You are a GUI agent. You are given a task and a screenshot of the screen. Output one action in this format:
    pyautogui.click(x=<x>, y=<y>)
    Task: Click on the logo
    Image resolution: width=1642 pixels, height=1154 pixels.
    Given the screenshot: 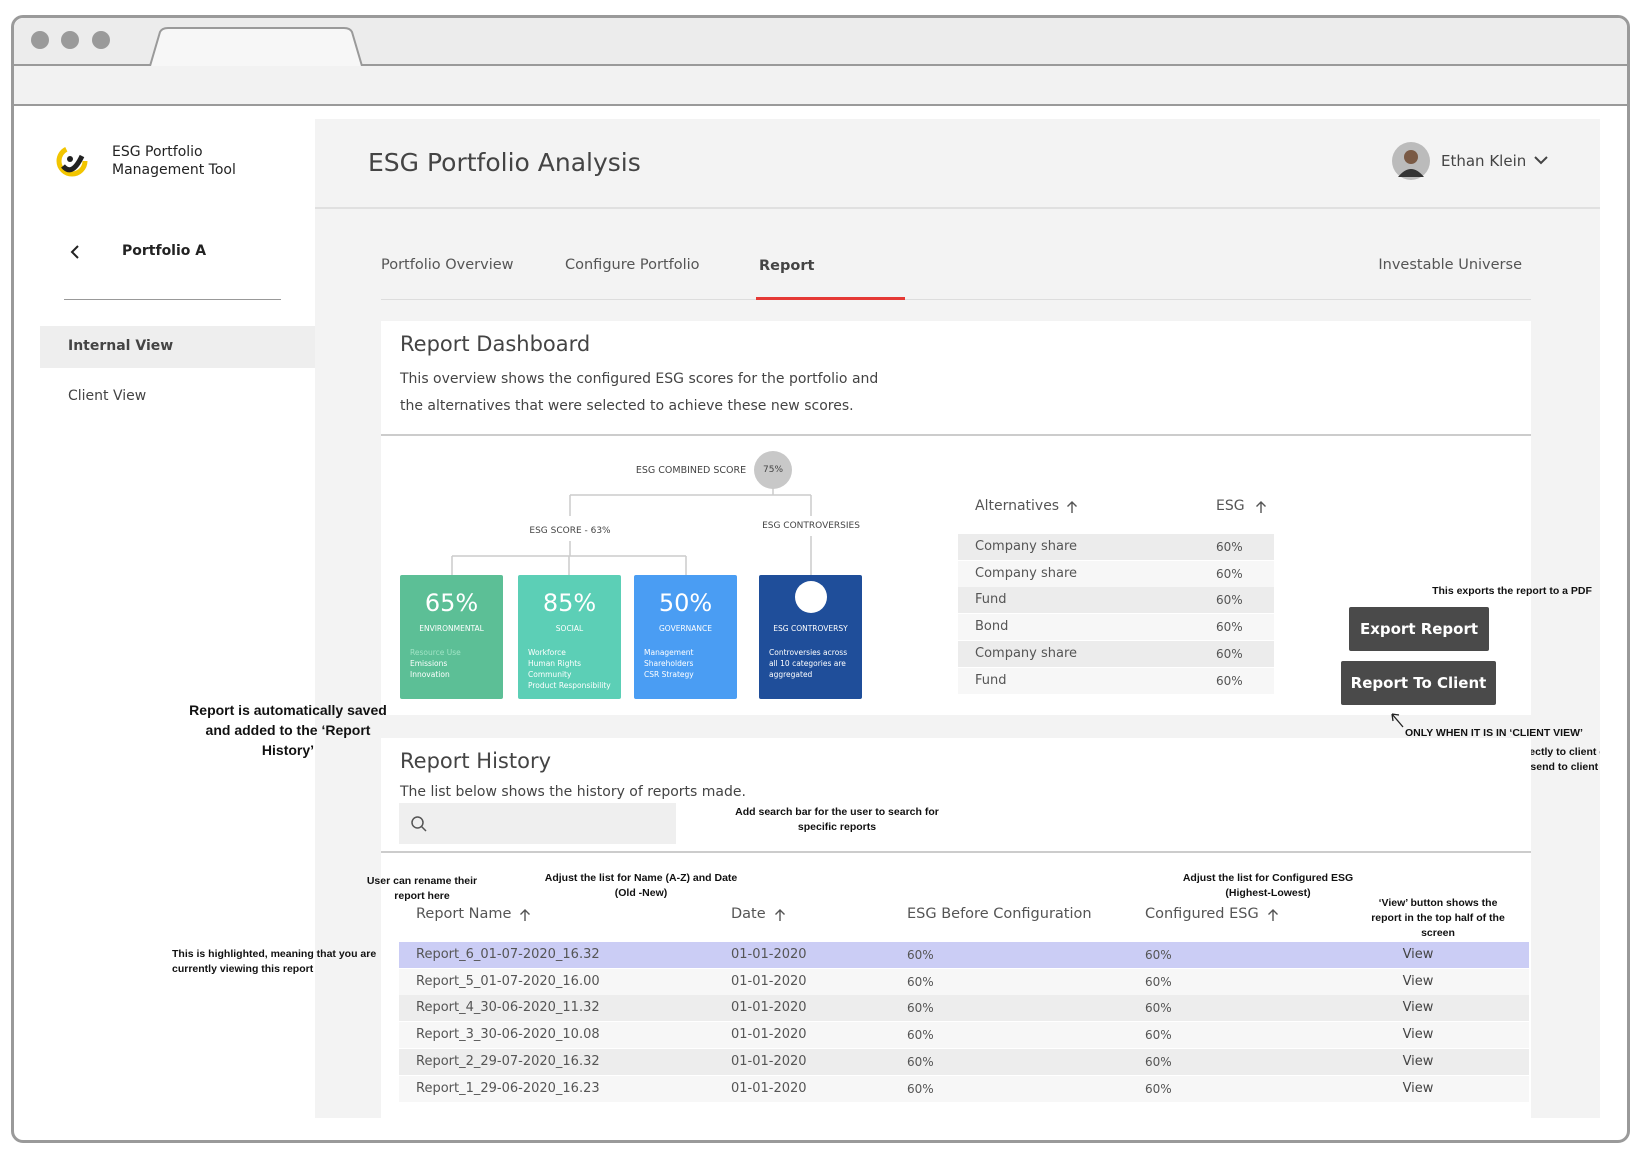 What is the action you would take?
    pyautogui.click(x=72, y=161)
    